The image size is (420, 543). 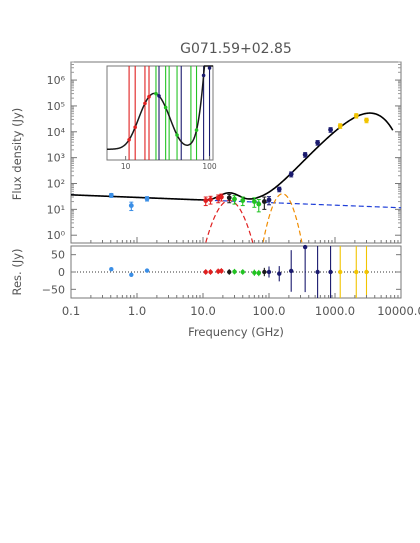 I want to click on inset-panel: 10 100, so click(x=161, y=118).